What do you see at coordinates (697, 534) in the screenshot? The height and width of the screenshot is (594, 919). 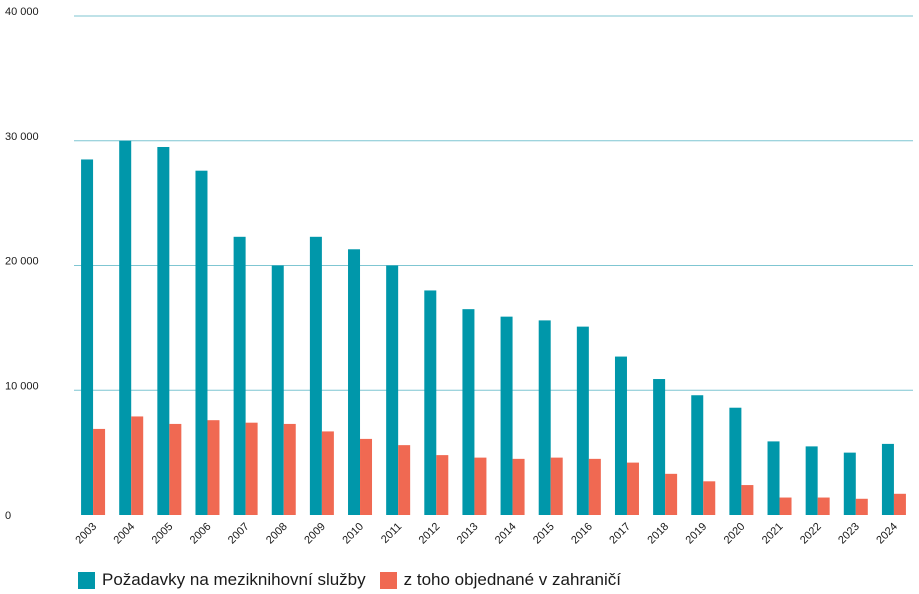 I see `x-tick-label: 2019` at bounding box center [697, 534].